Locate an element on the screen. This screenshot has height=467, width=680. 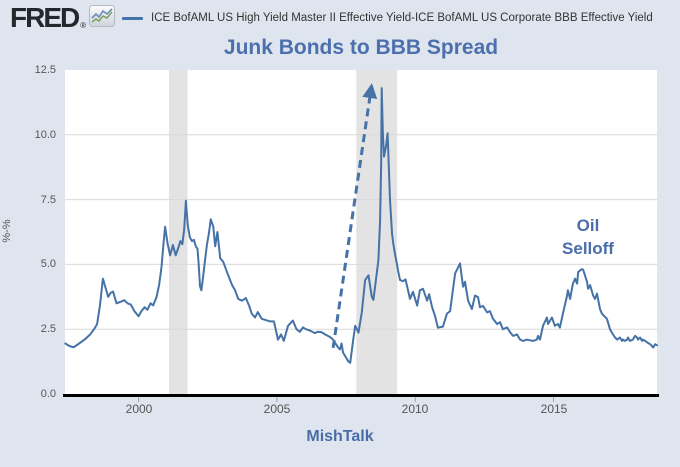
fred-logo: FRED ® is located at coordinates (63, 17).